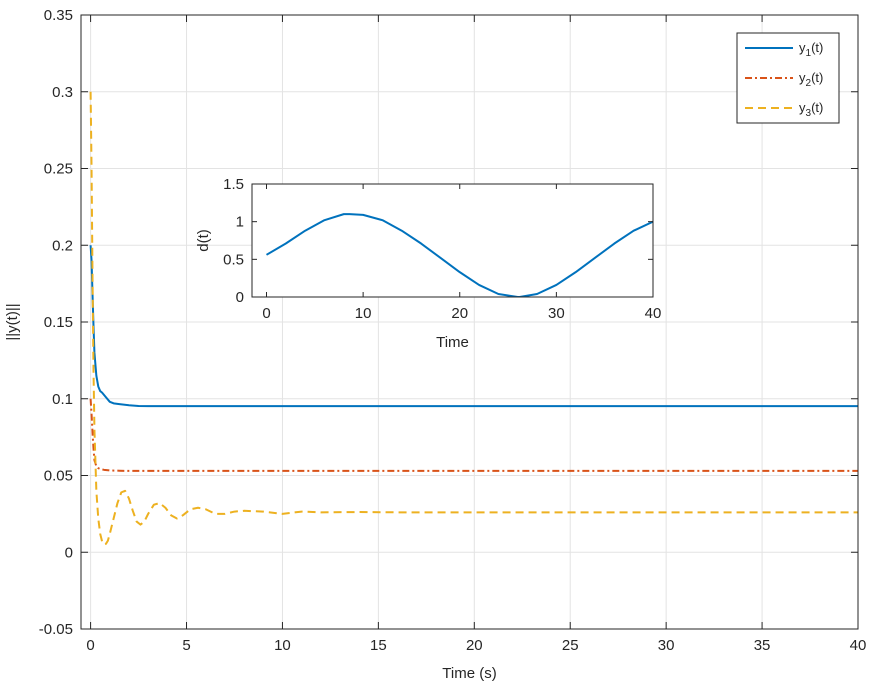 Image resolution: width=873 pixels, height=690 pixels. Describe the element at coordinates (12, 321) in the screenshot. I see `main-y-axis-label: ||y(t)||` at that location.